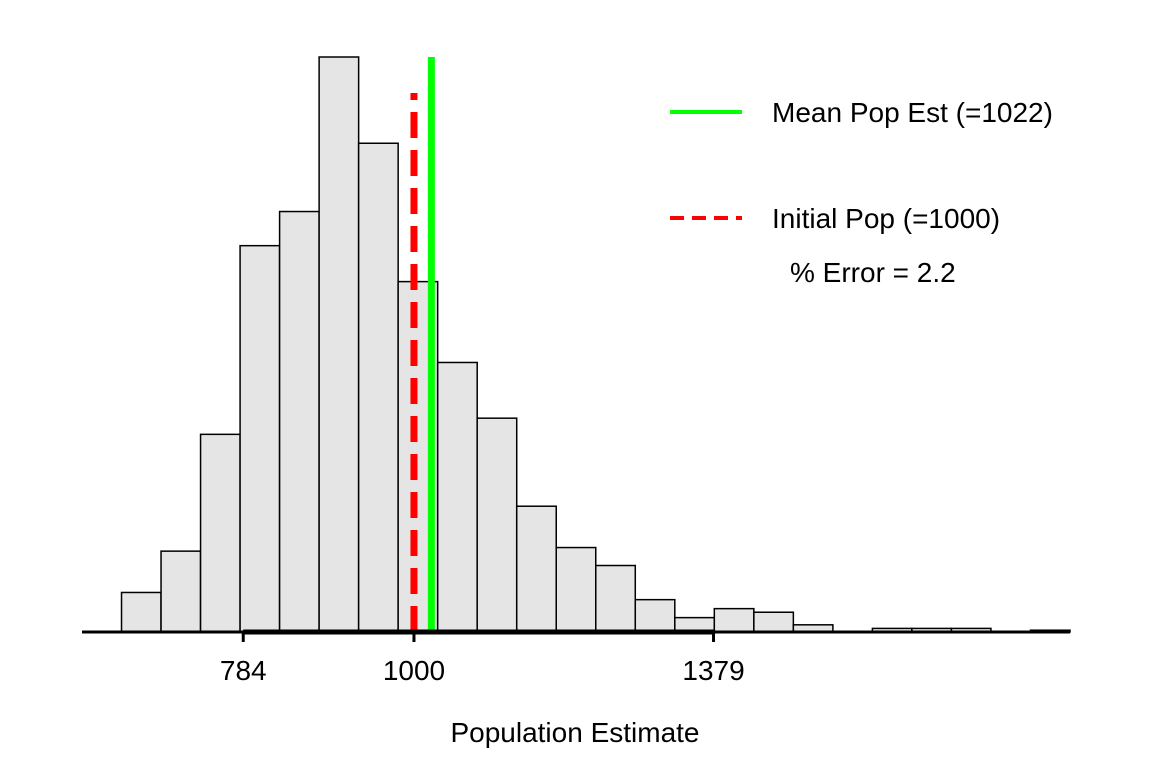 Image resolution: width=1152 pixels, height=768 pixels. What do you see at coordinates (713, 670) in the screenshot?
I see `x-tick-label: 1379` at bounding box center [713, 670].